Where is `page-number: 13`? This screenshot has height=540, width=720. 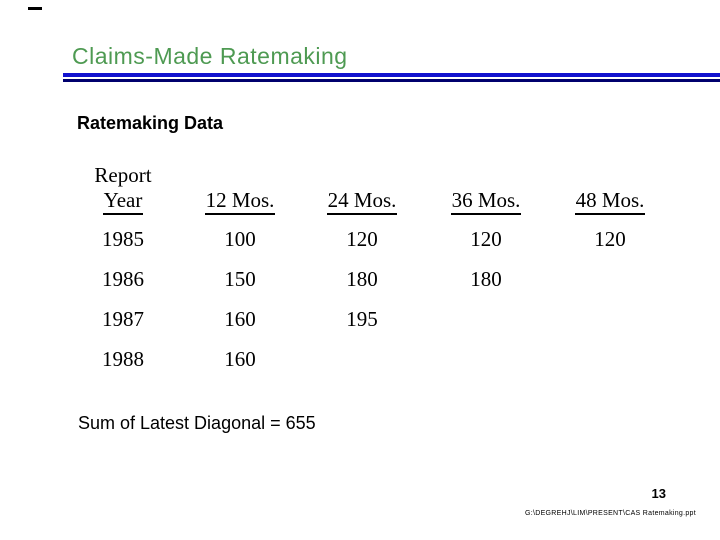
page-number: 13 is located at coordinates (658, 493).